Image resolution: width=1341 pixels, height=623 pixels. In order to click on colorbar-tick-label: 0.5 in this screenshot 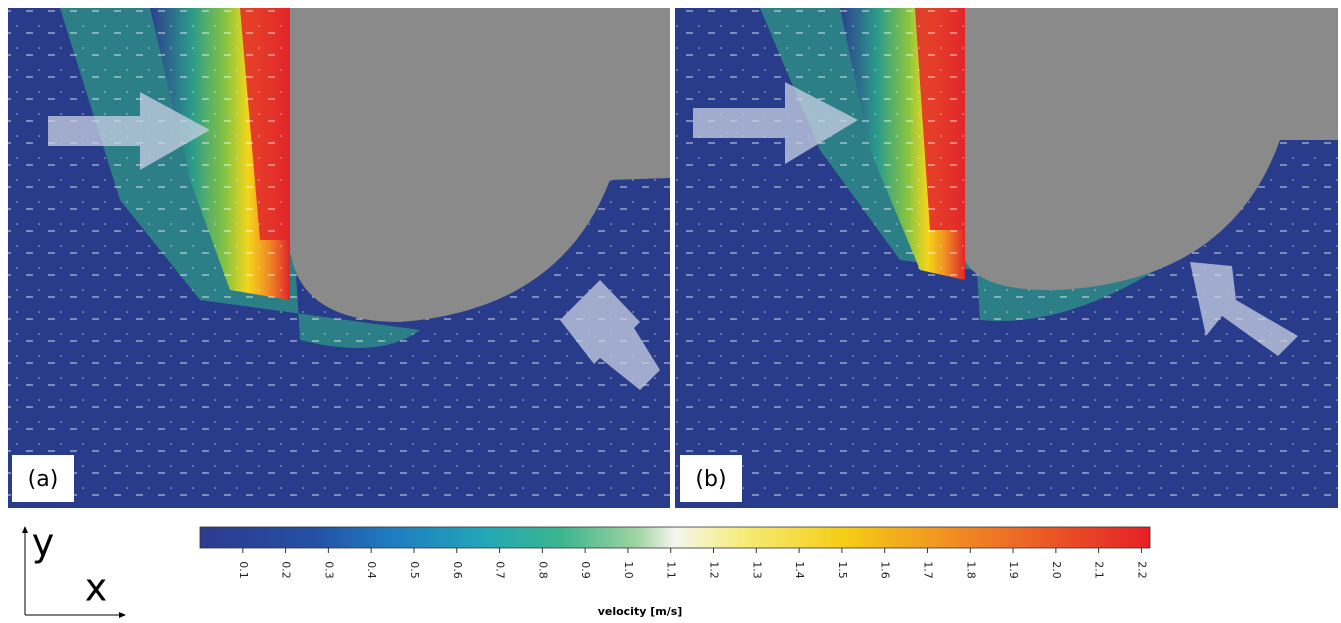, I will do `click(414, 570)`.